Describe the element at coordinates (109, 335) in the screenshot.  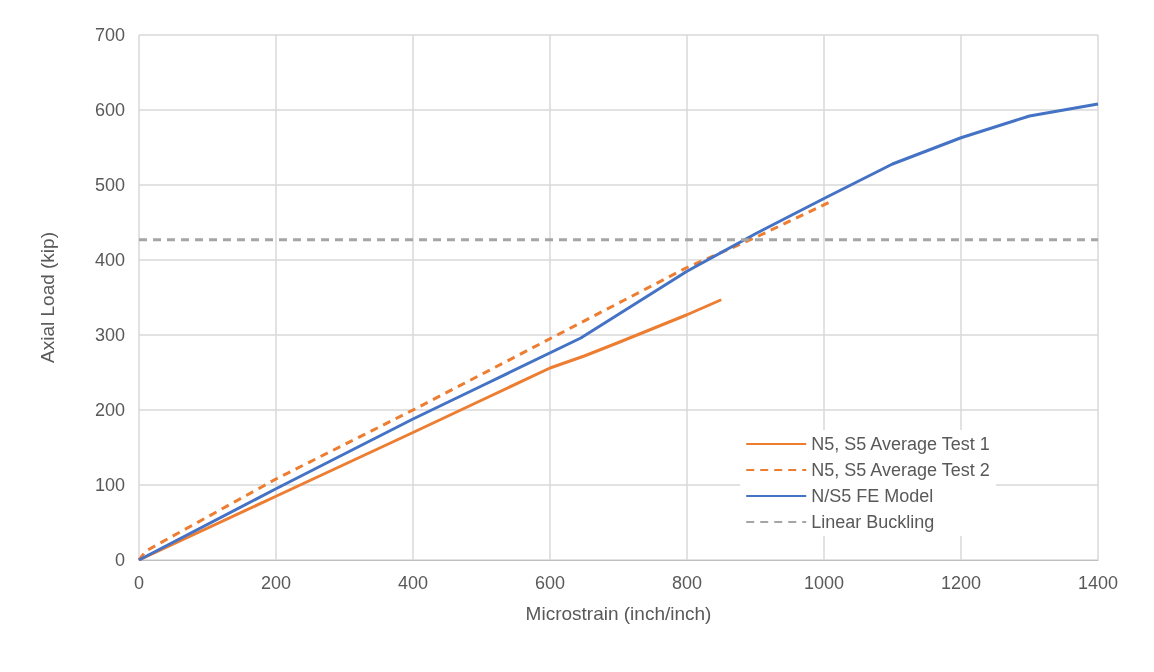
I see `y-tick-label: 300` at that location.